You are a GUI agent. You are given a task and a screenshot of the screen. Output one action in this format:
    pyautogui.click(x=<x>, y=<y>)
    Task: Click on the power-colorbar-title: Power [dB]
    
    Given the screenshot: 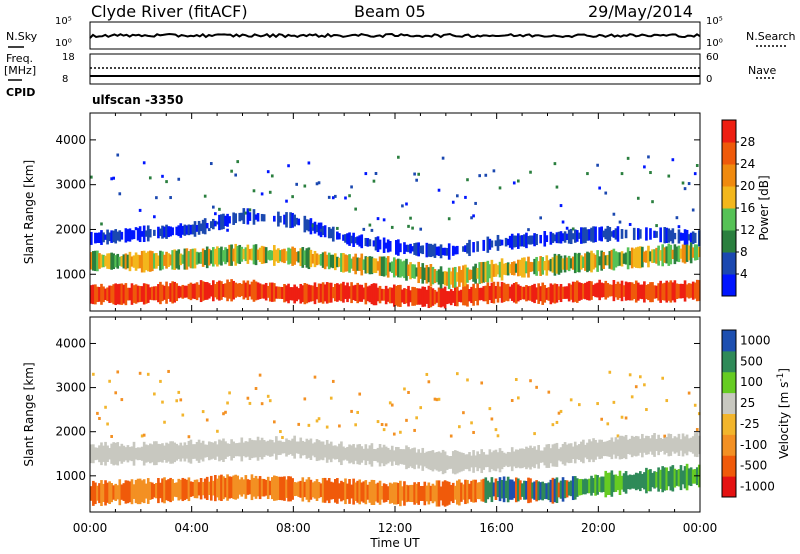 What is the action you would take?
    pyautogui.click(x=764, y=207)
    